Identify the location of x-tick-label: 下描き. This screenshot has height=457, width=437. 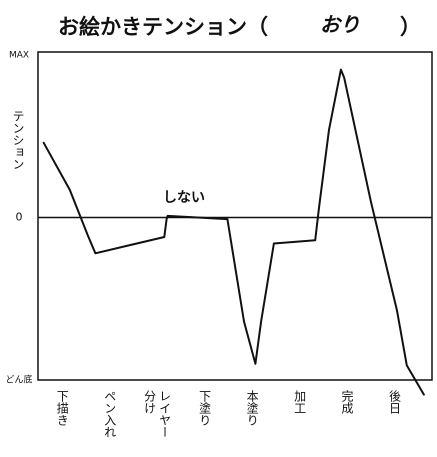
(62, 408).